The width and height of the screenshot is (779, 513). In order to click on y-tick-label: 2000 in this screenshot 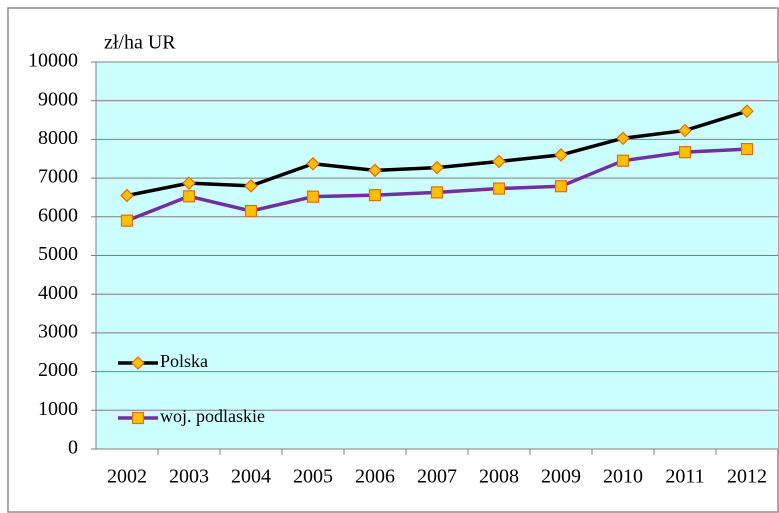, I will do `click(58, 370)`.